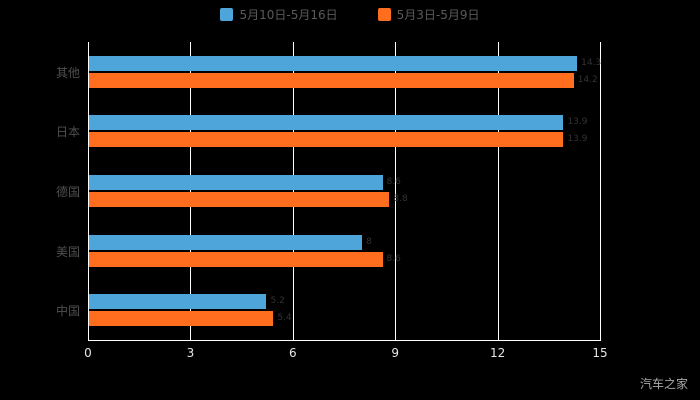 Image resolution: width=700 pixels, height=400 pixels. I want to click on legend-label: 5月3日-5月9日, so click(438, 15).